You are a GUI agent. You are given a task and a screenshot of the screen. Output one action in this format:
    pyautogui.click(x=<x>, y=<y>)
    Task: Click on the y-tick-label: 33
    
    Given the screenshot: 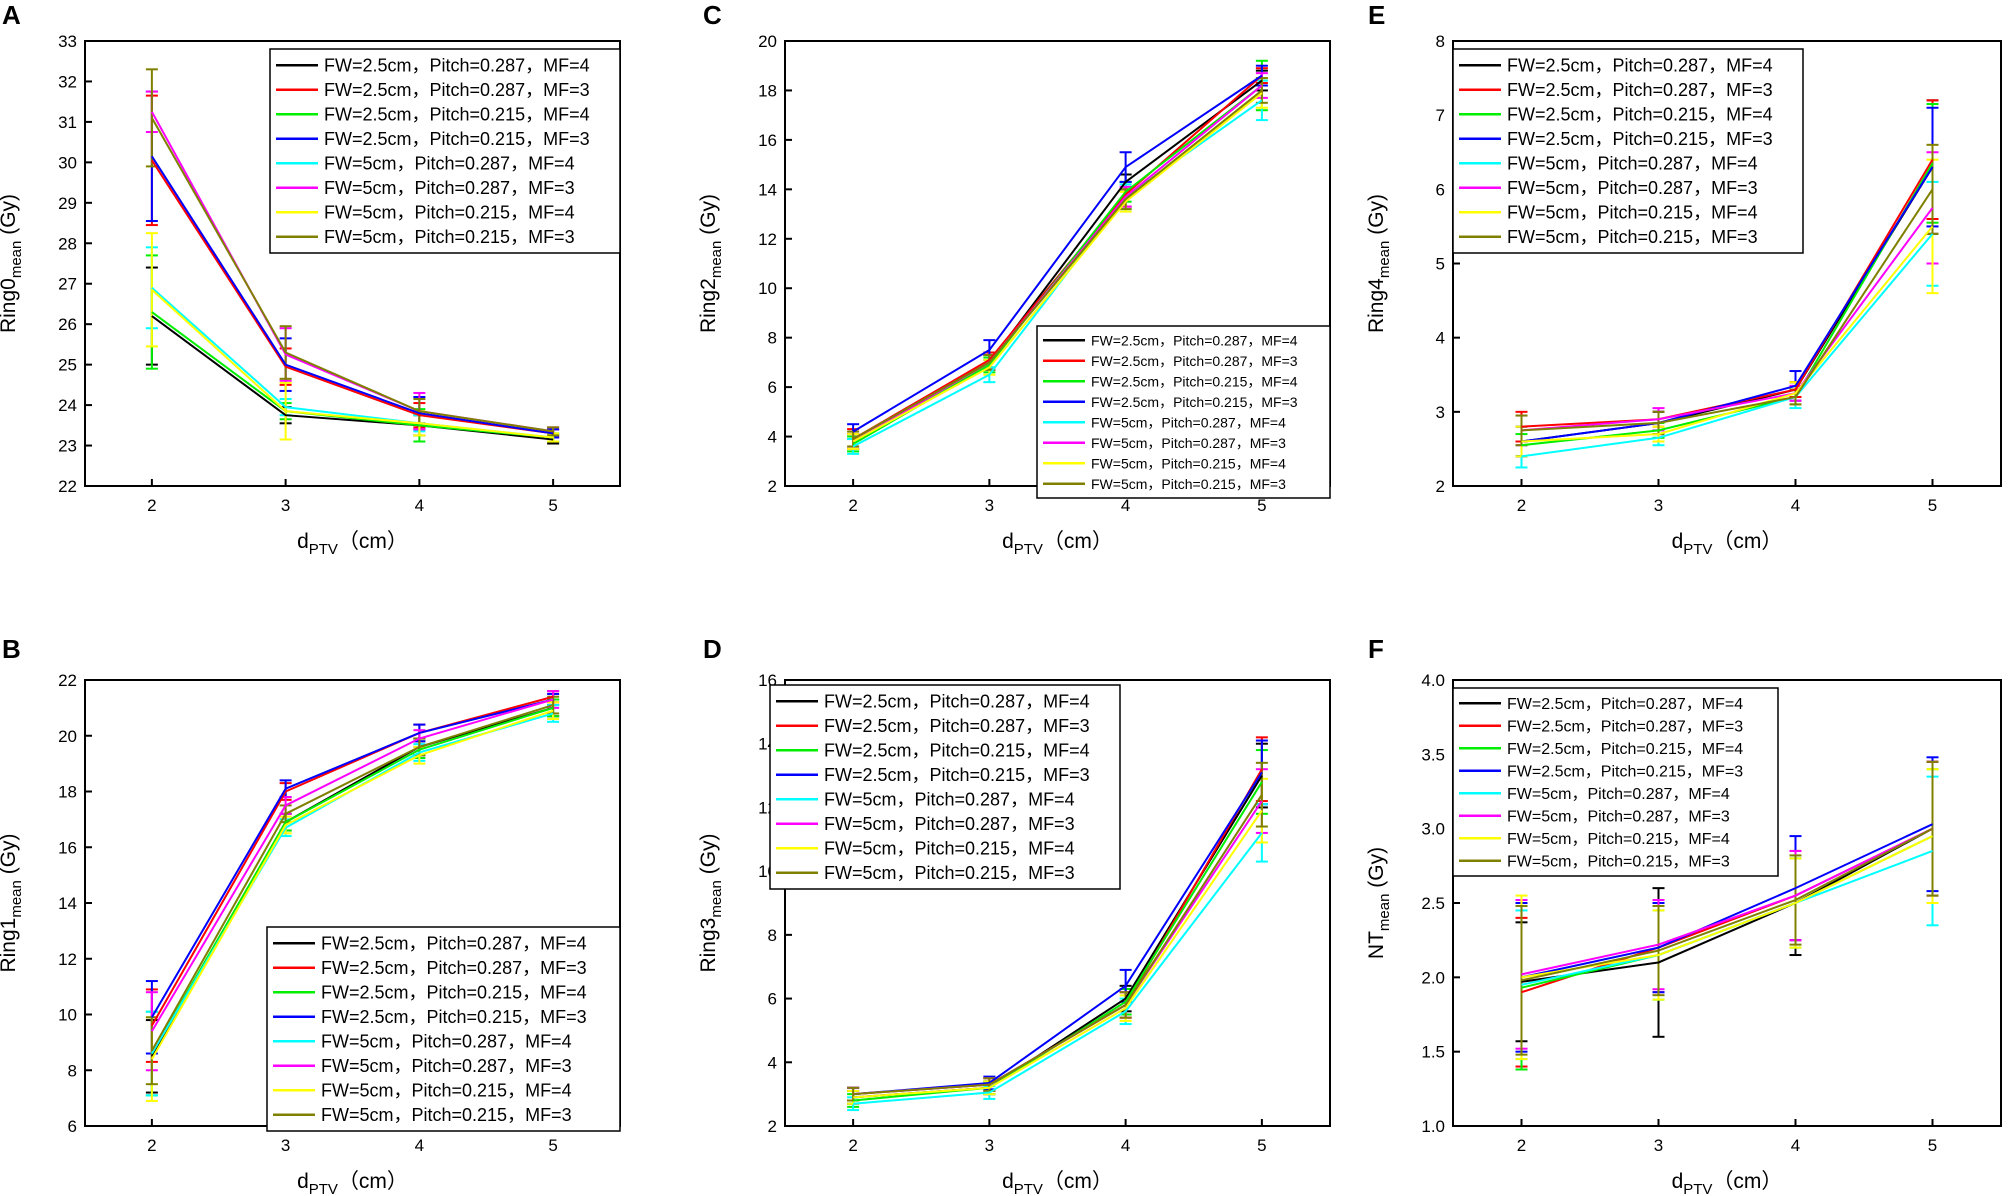 What is the action you would take?
    pyautogui.click(x=67, y=41)
    